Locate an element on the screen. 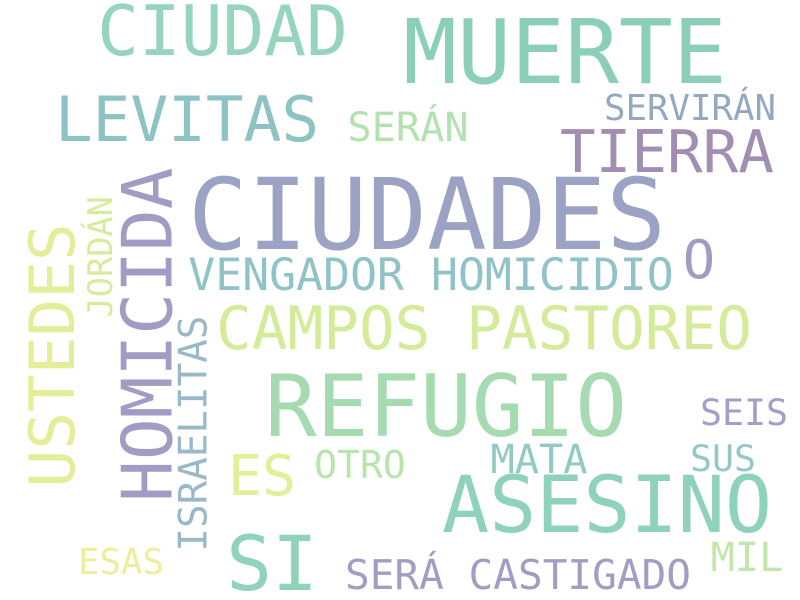  word-mil: MIL is located at coordinates (747, 557).